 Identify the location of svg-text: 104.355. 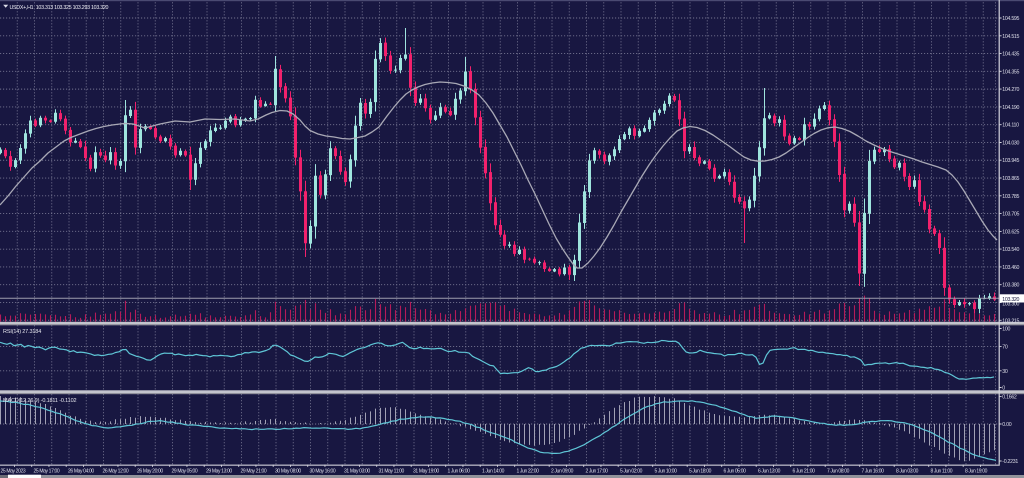
(1010, 73).